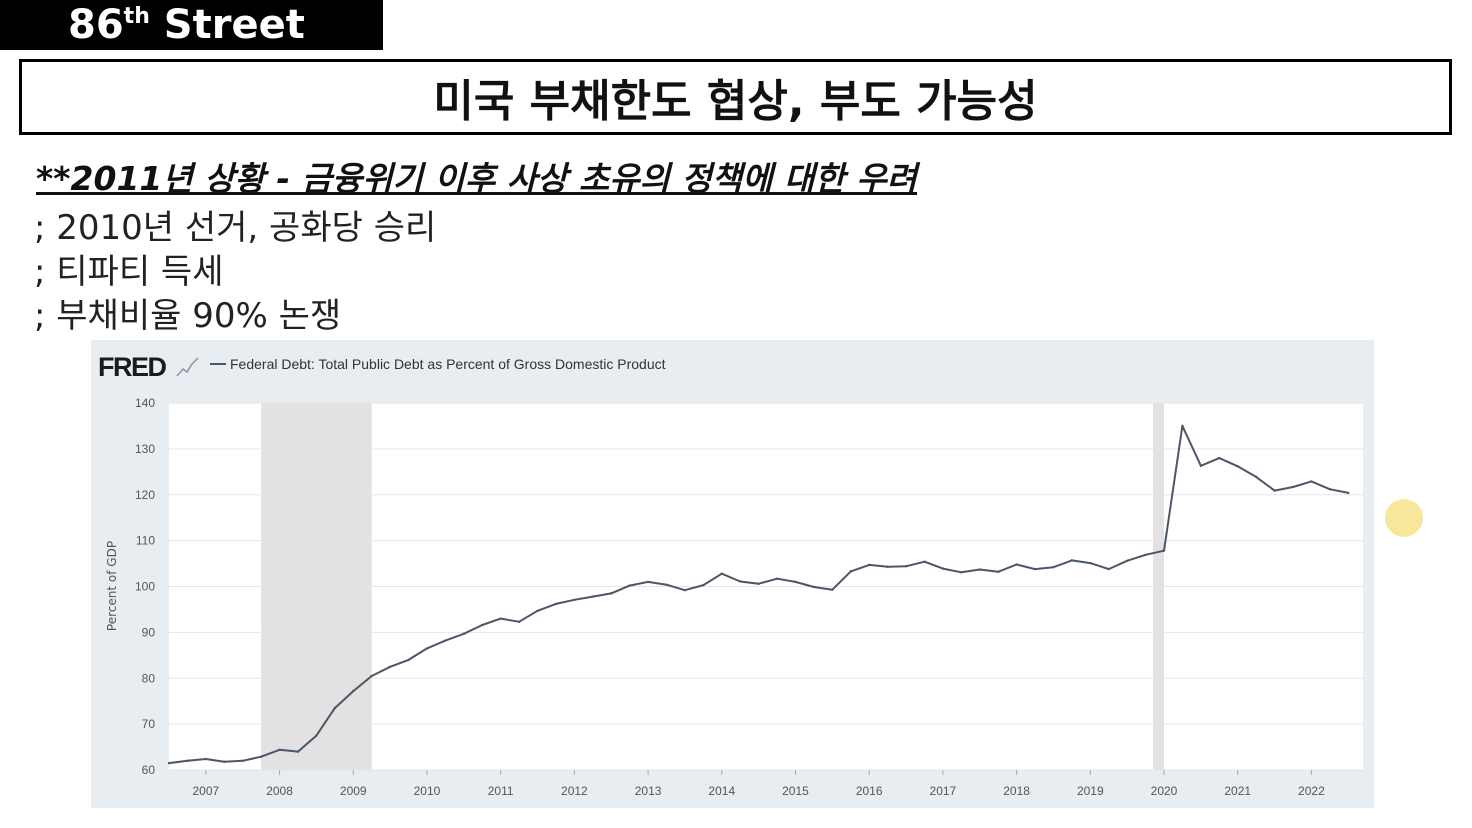 The height and width of the screenshot is (828, 1472). I want to click on slide-subtitle: **2011년 상황 - 금융위기 이후 사상 초유의 정책에 대한 우려, so click(477, 178).